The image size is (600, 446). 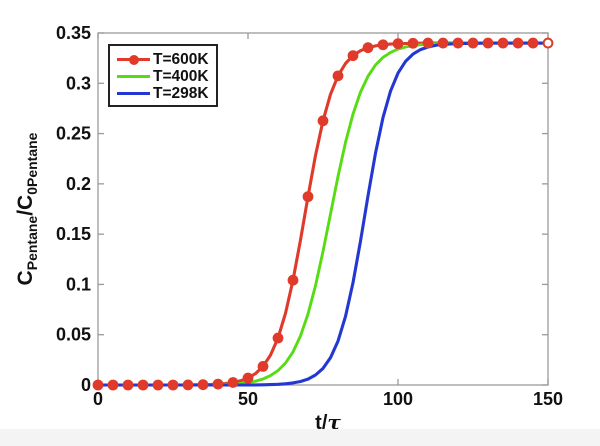 I want to click on y-label-c2: /C, so click(x=25, y=205).